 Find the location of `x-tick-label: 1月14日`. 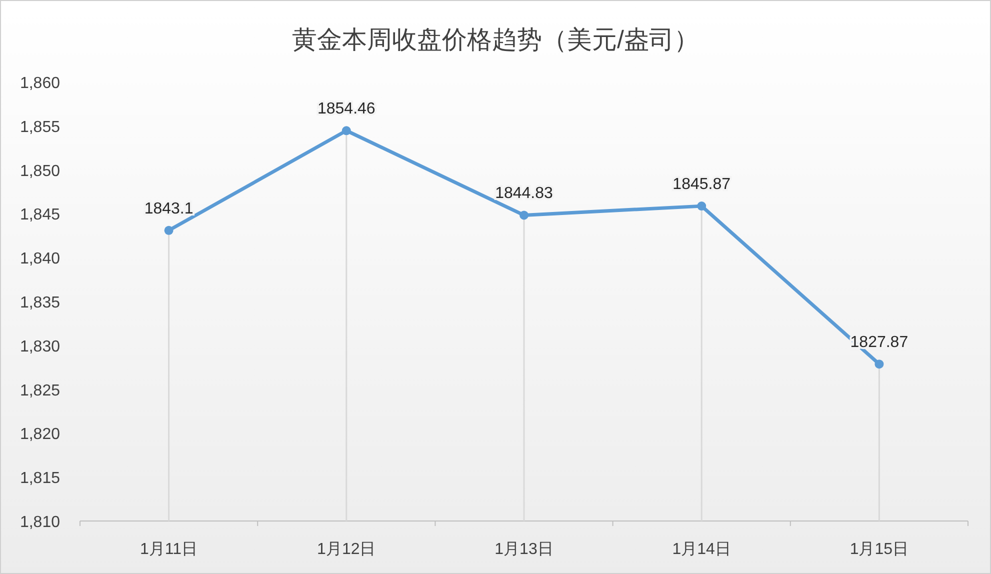

x-tick-label: 1月14日 is located at coordinates (701, 549).